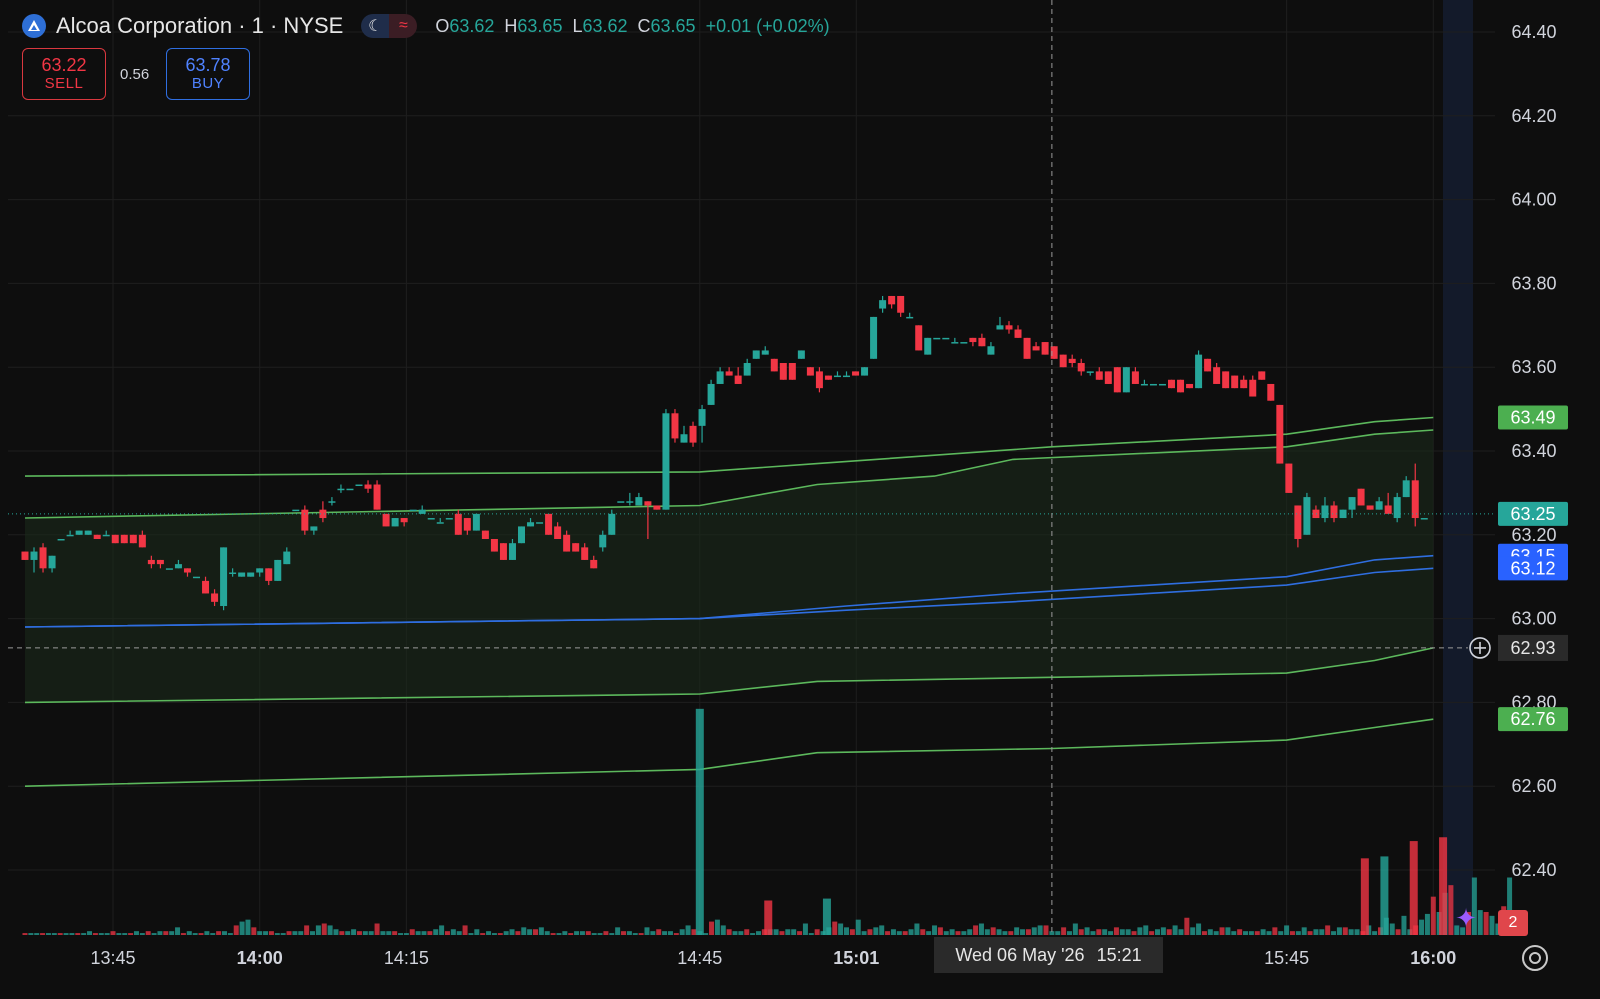 The width and height of the screenshot is (1600, 999). I want to click on alerts-count-badge: 2, so click(1513, 923).